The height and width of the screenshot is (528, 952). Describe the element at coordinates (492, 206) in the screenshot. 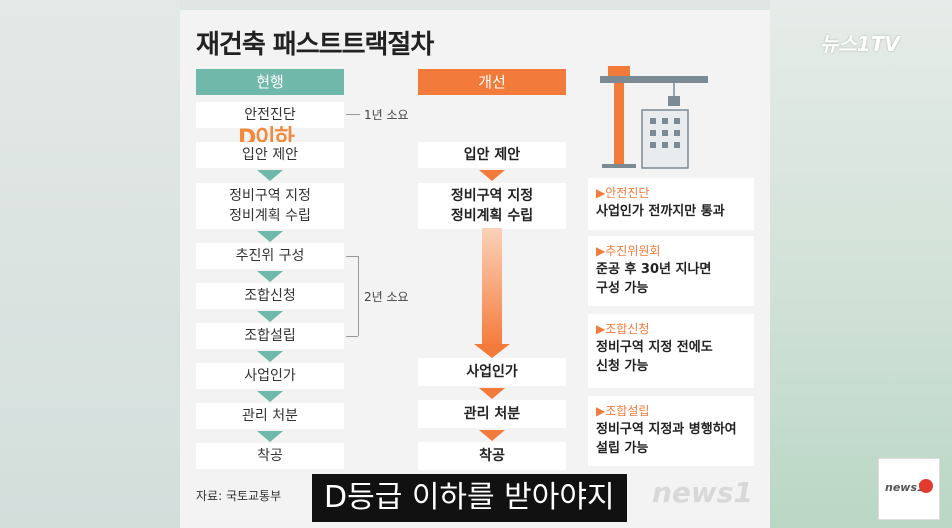

I see `improved-step-zone: 정비구역 지정 정비계획 수립` at that location.